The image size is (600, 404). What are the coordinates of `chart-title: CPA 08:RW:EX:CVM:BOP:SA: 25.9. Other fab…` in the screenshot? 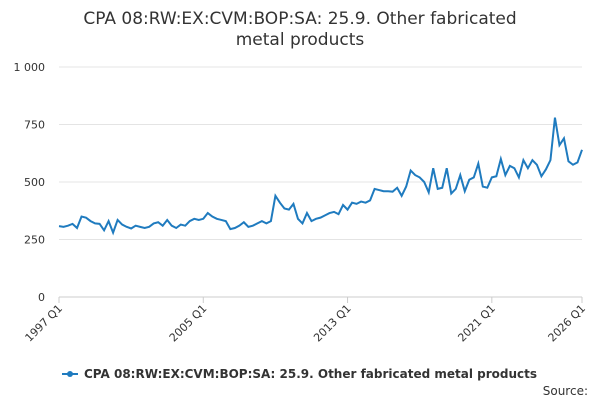 It's located at (299, 29).